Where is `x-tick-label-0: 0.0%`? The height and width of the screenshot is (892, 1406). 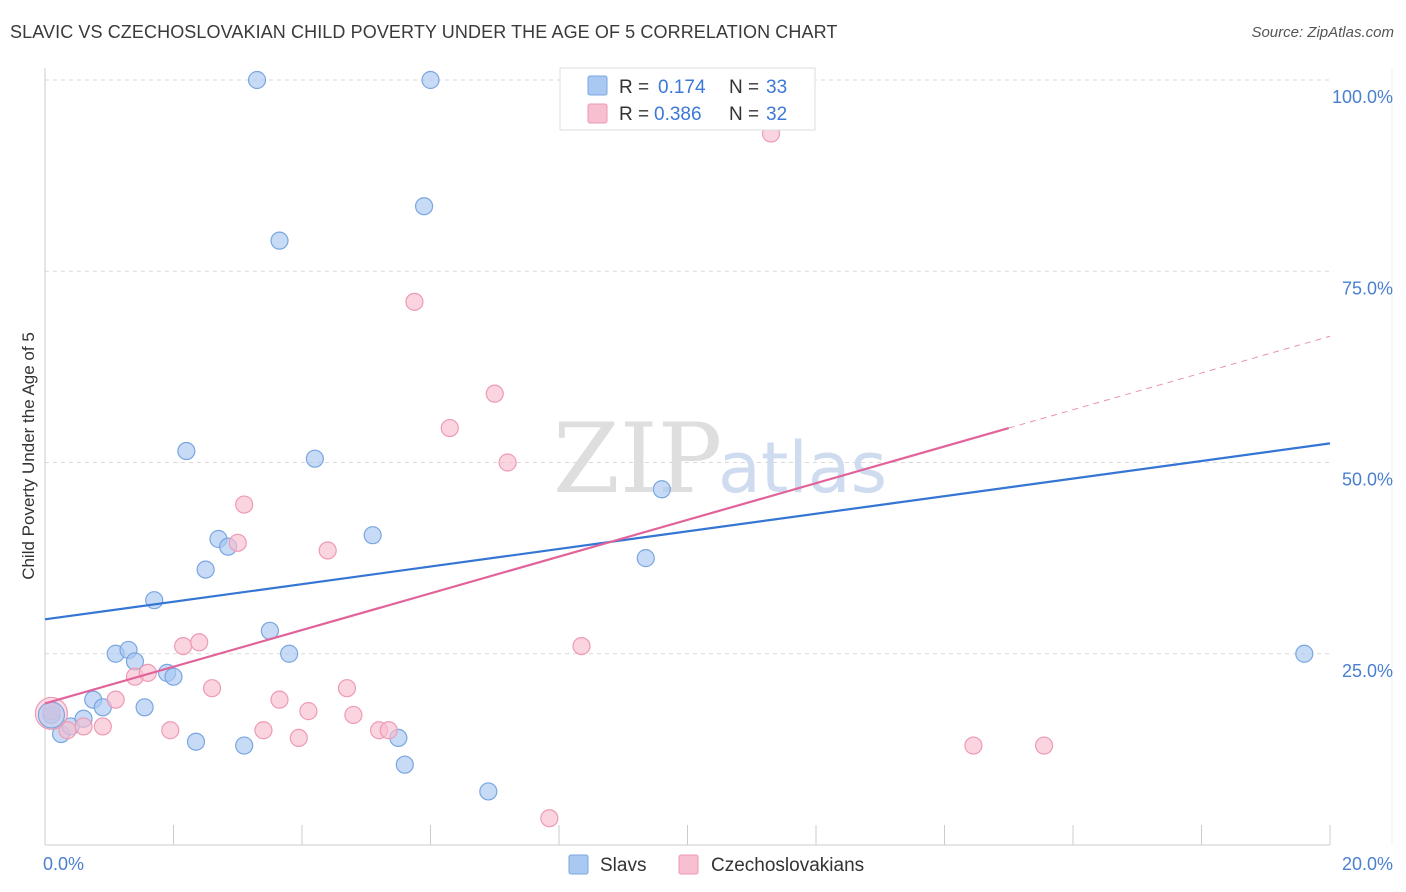 x-tick-label-0: 0.0% is located at coordinates (63, 864).